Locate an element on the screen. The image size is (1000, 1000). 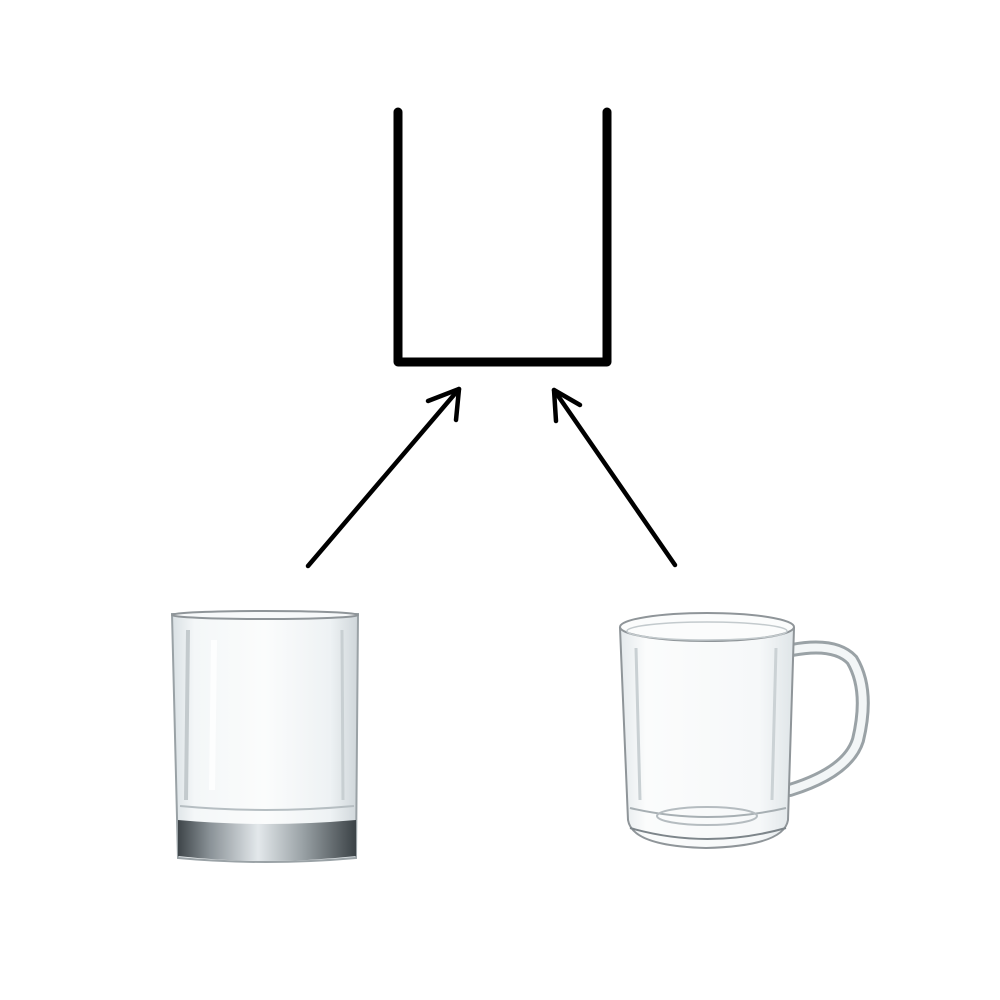
tumbler-glass-image is located at coordinates (265, 736).